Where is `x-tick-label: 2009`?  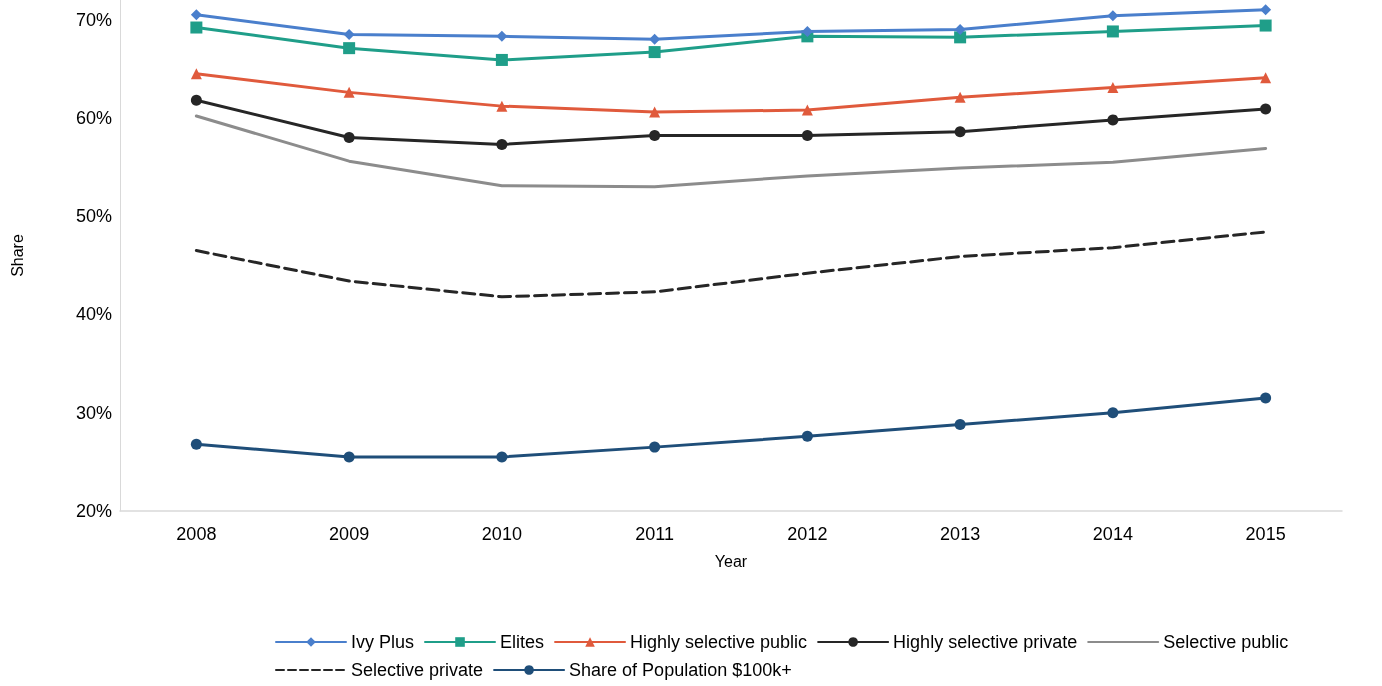
x-tick-label: 2009 is located at coordinates (349, 534).